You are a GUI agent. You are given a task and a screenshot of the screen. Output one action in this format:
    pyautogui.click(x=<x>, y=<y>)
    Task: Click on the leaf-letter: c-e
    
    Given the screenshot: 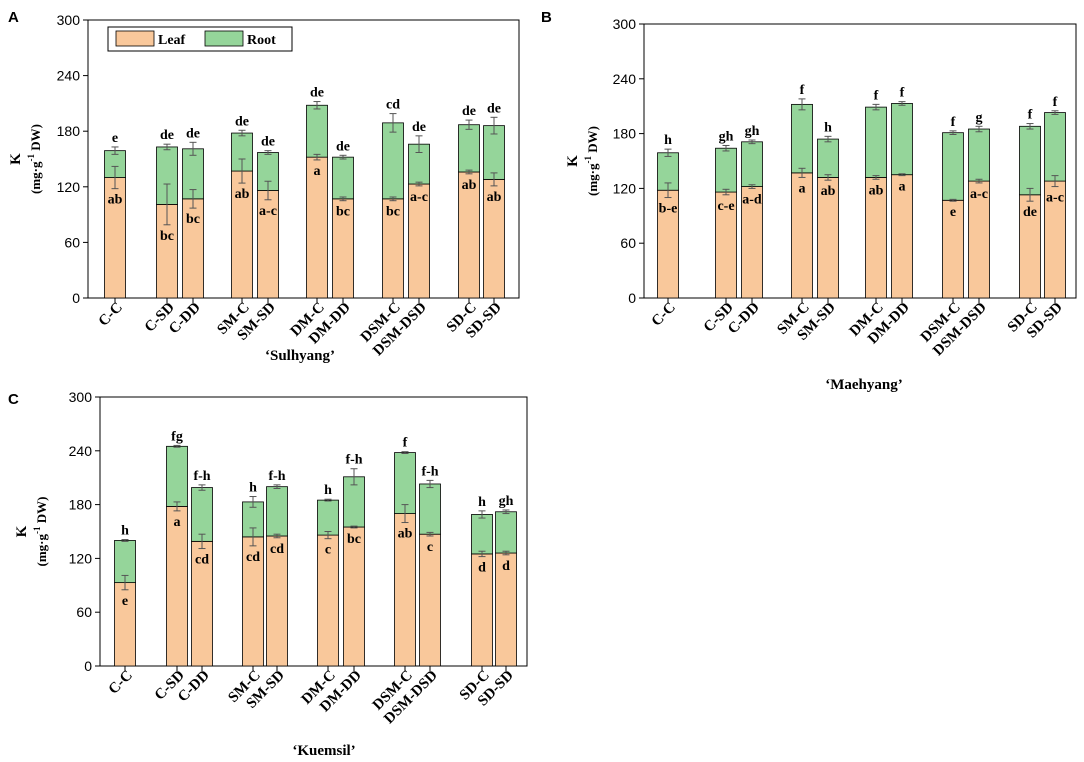 What is the action you would take?
    pyautogui.click(x=725, y=206)
    